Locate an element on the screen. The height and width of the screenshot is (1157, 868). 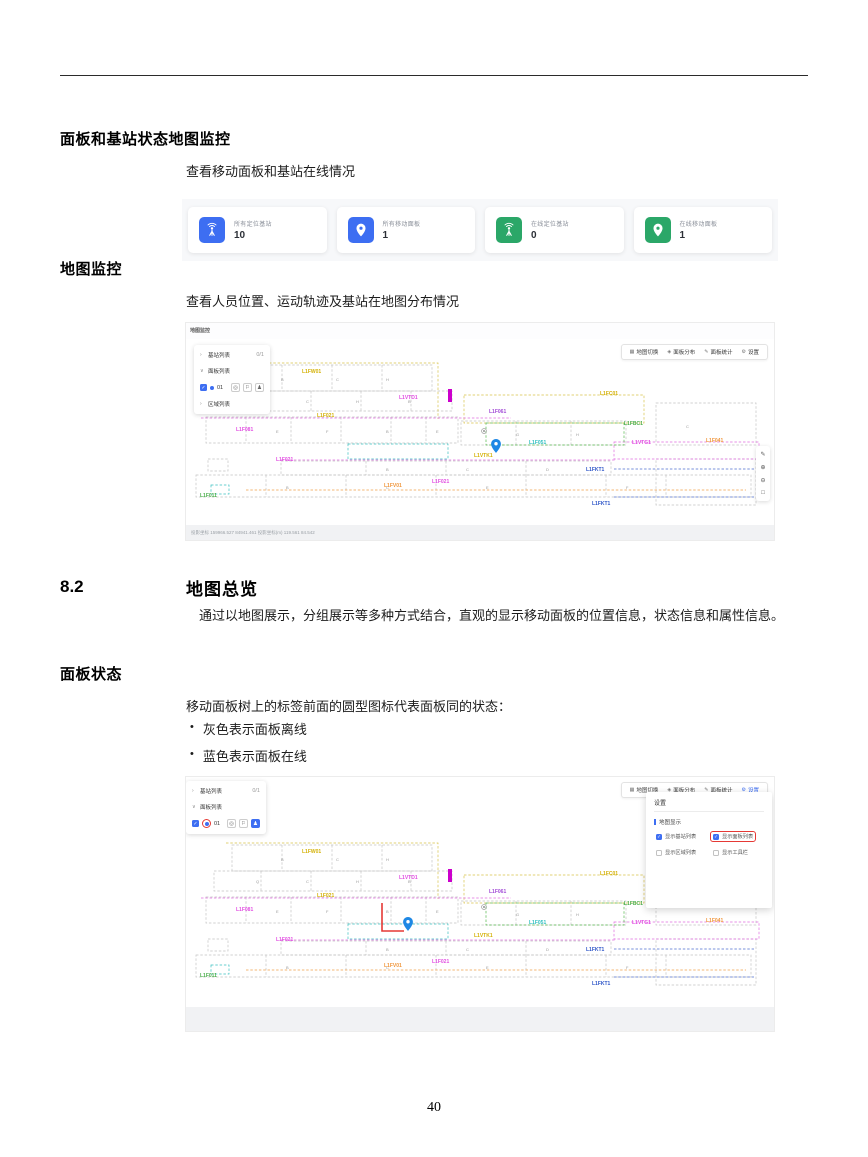
settings-dropdown-panel: 设置 地图显示 ✓ 显示基站列表 ✓ 显示面板列表 显示区域列表 显示工具栏 is located at coordinates (709, 850).